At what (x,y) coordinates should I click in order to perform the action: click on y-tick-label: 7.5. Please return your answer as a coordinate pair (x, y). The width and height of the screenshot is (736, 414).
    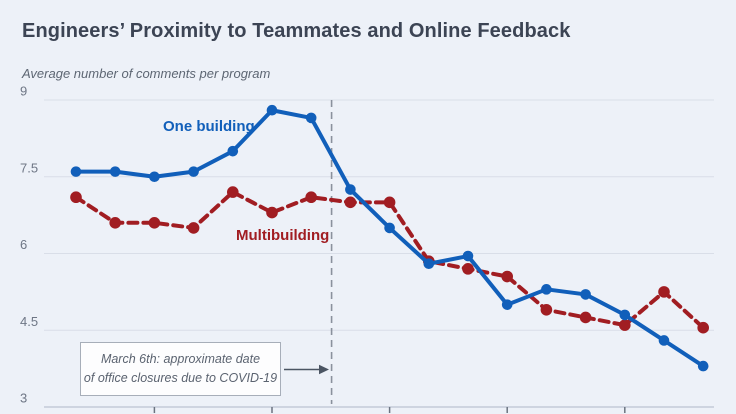
    Looking at the image, I should click on (29, 167).